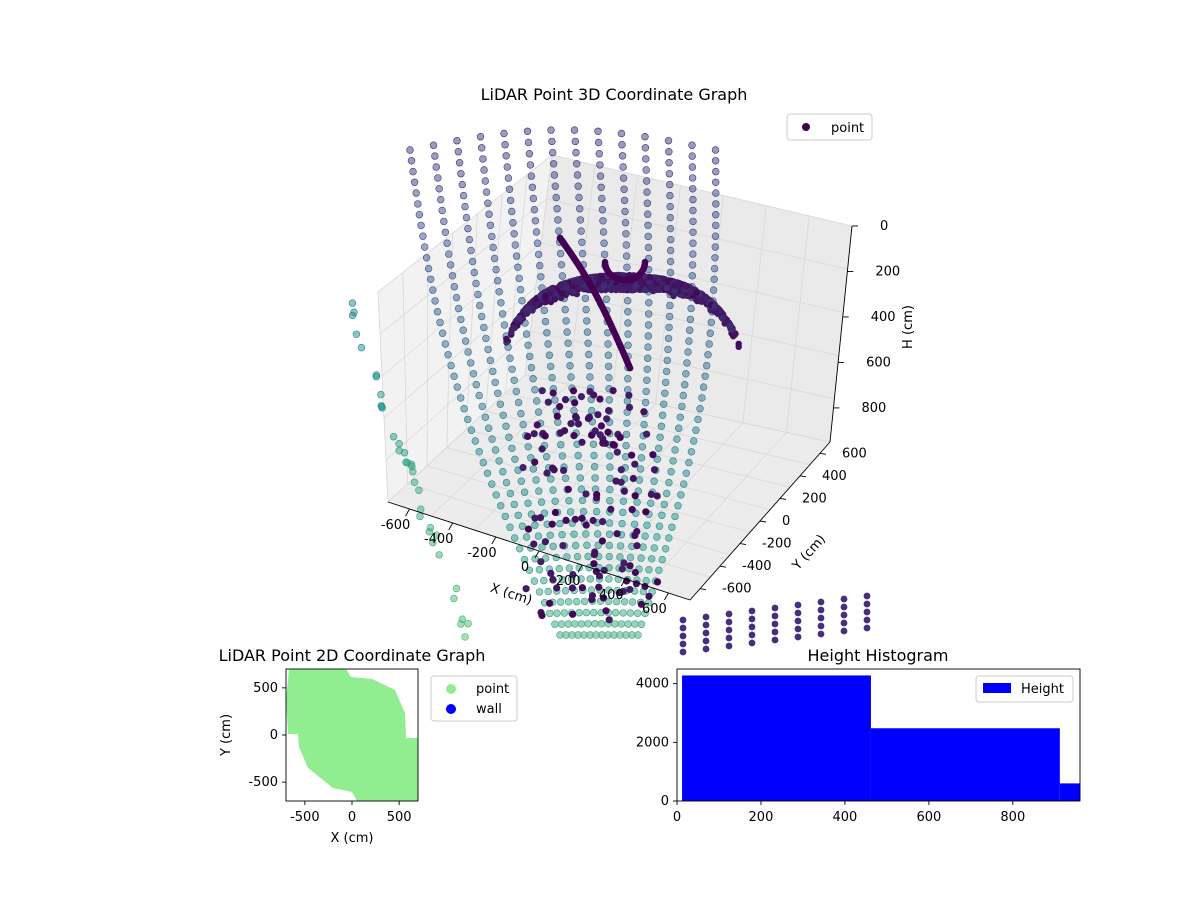  What do you see at coordinates (878, 735) in the screenshot?
I see `histogram-frame` at bounding box center [878, 735].